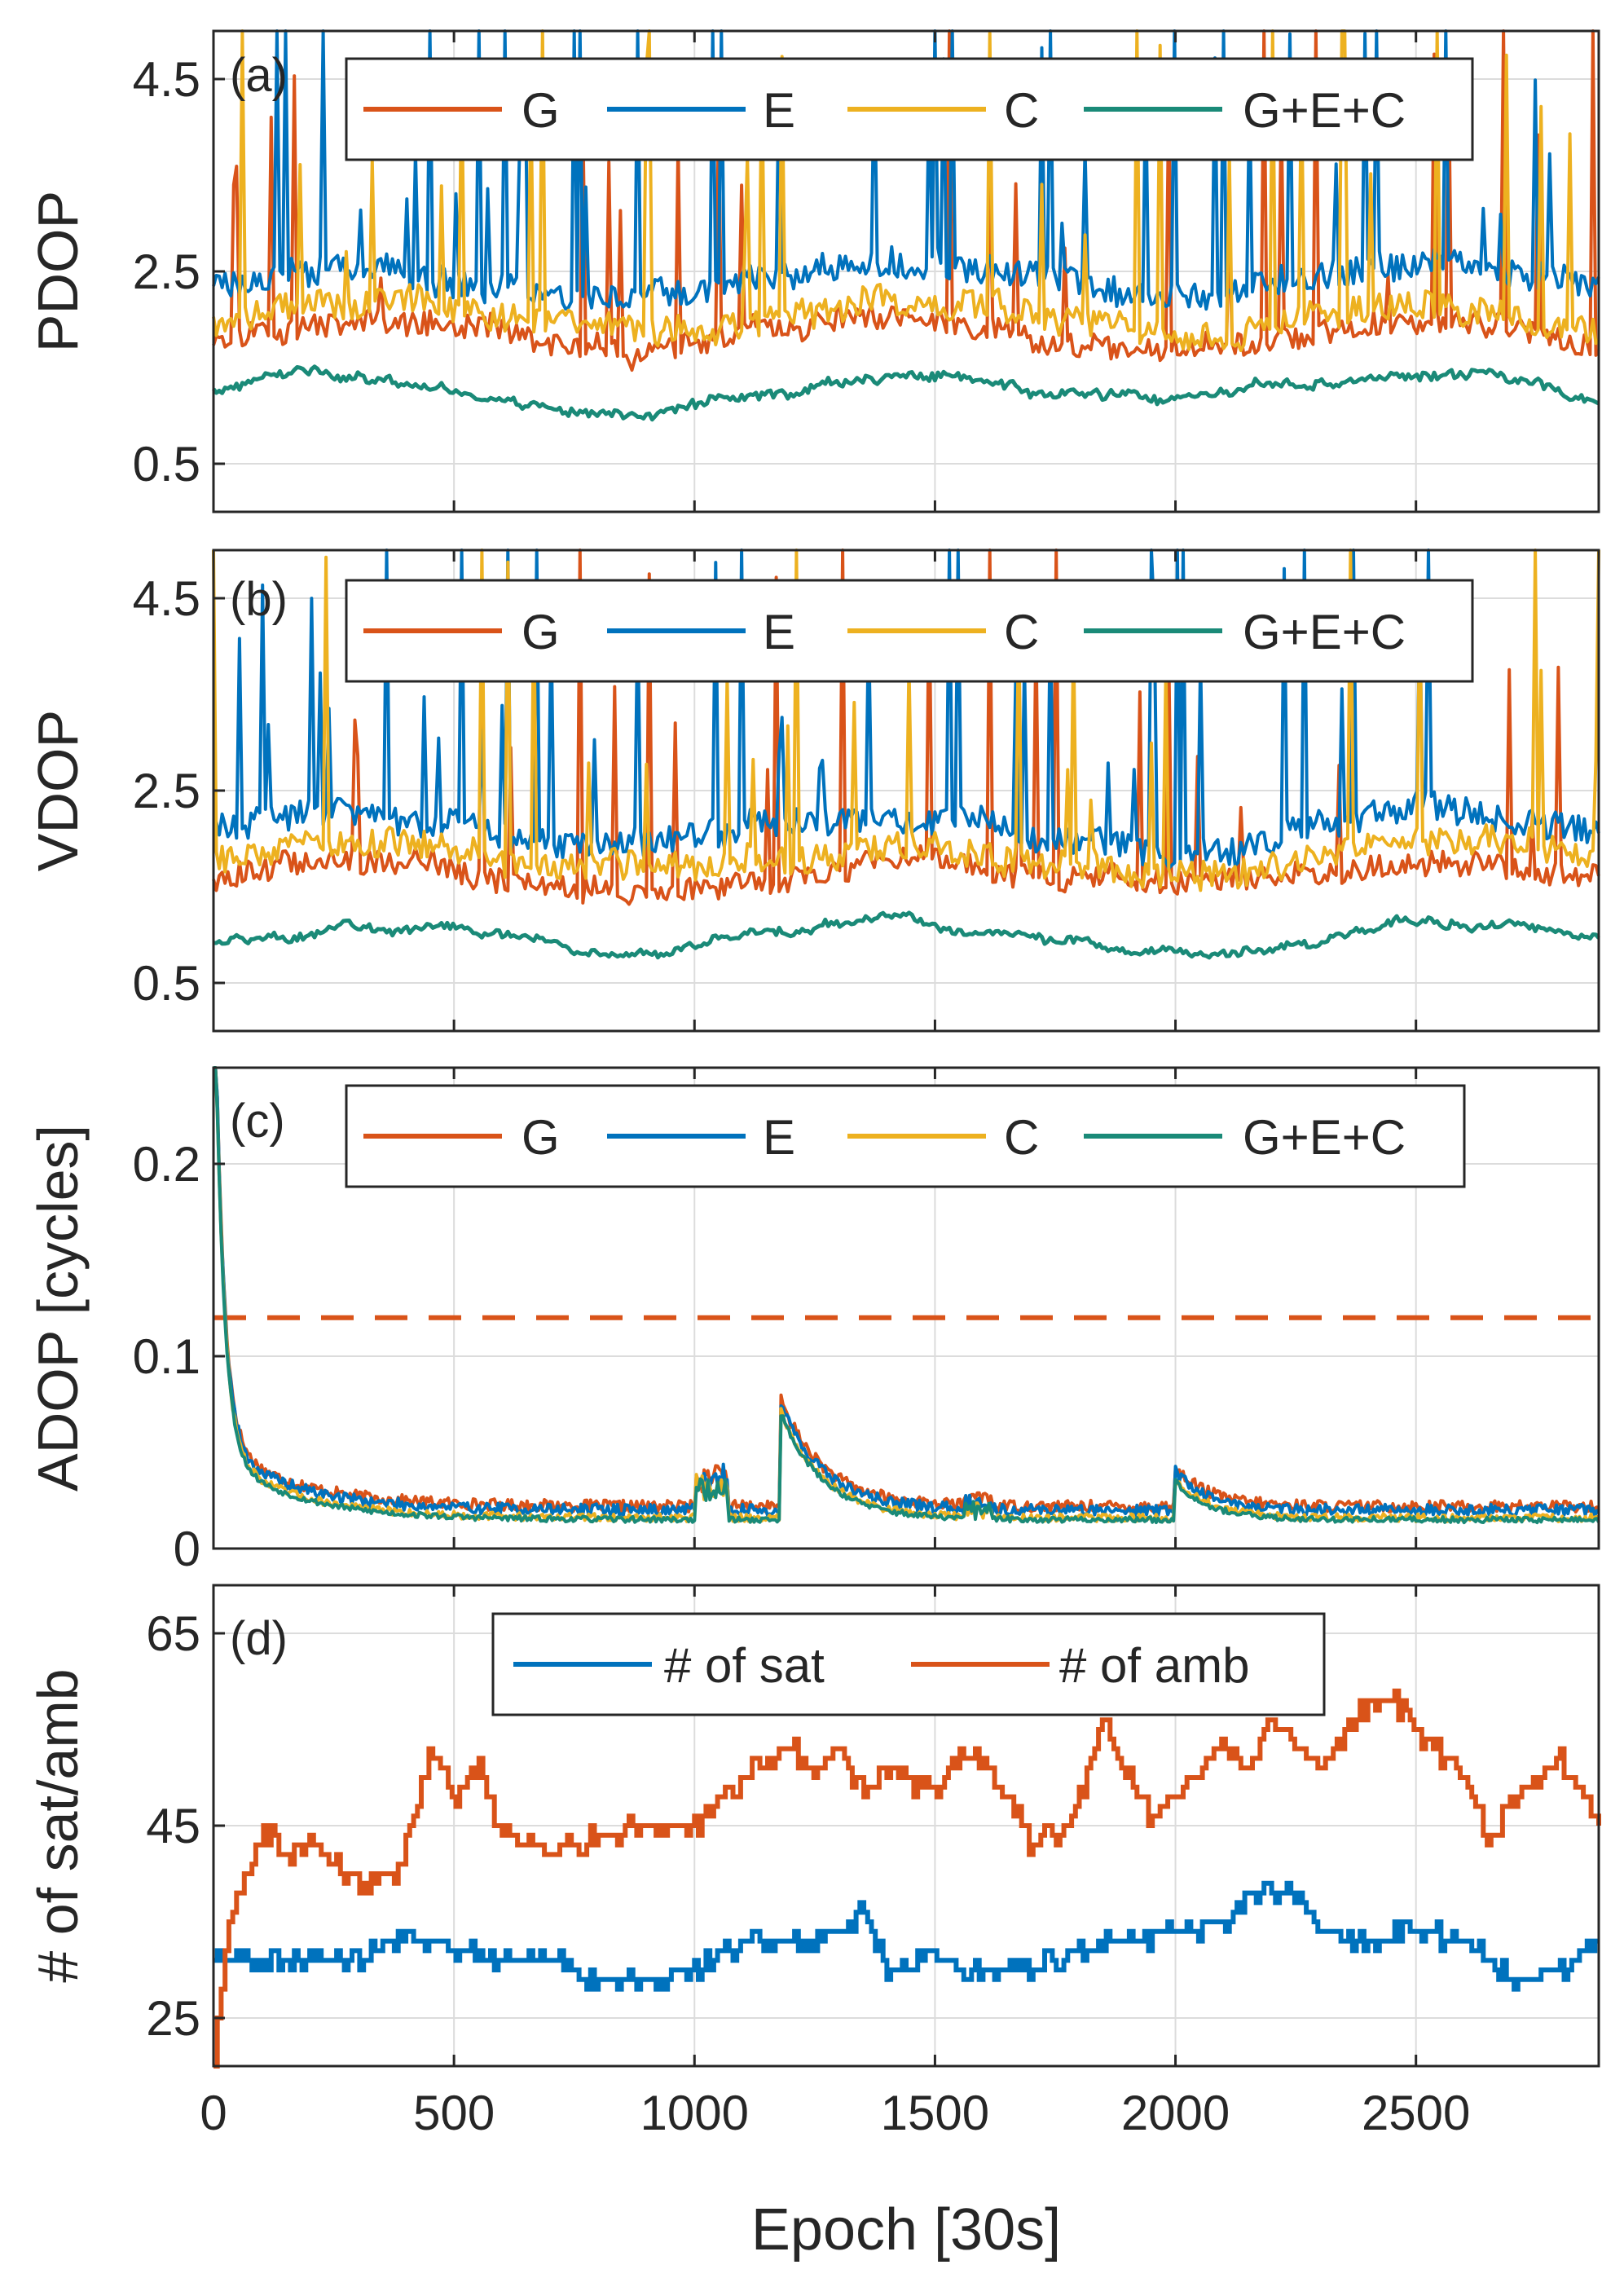  I want to click on panel-d-yticks: 25 45 65, so click(185, 1826).